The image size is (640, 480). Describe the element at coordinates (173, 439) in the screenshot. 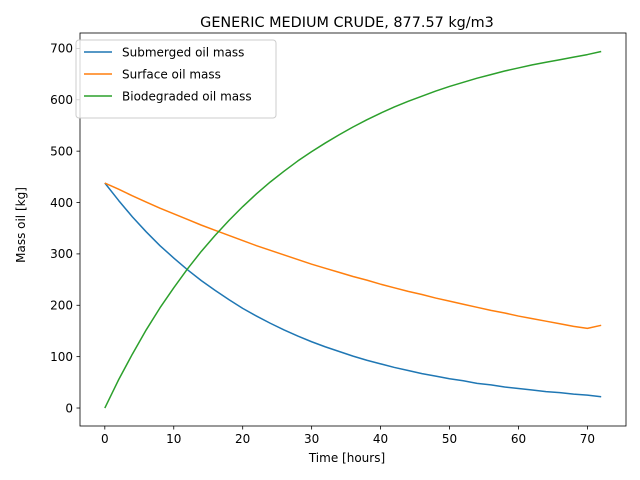

I see `x-tick-label: 10` at that location.